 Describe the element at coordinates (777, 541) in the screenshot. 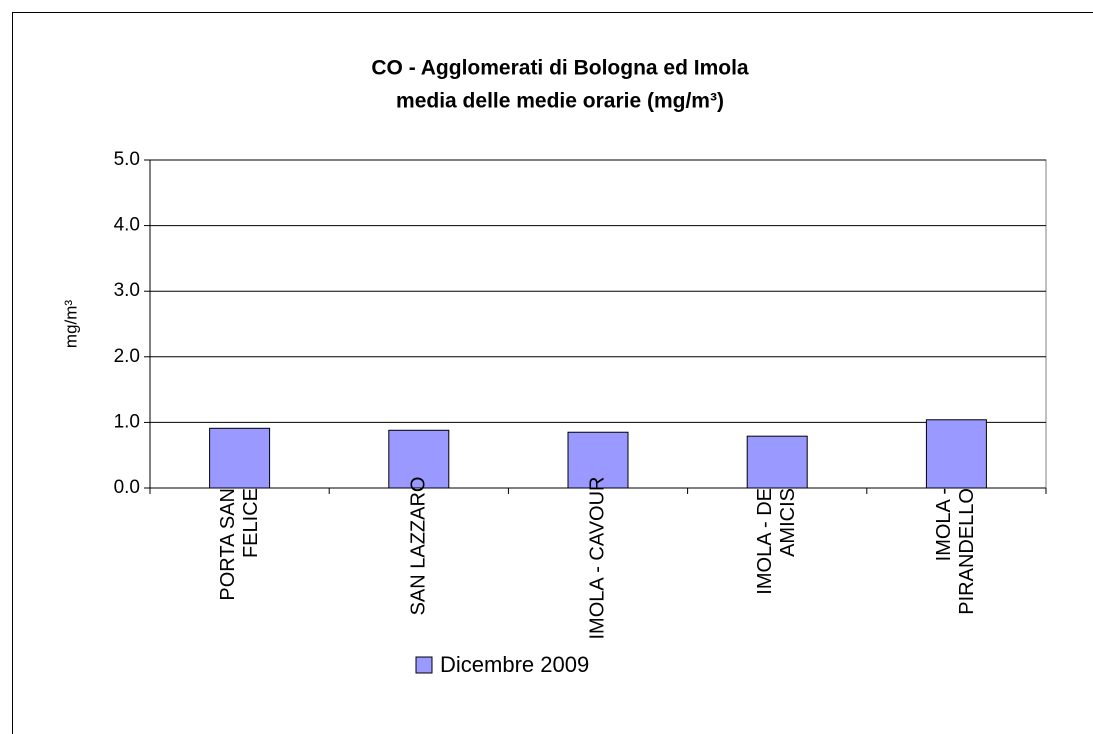

I see `x-tick-label: IMOLA - DE AMICIS` at that location.